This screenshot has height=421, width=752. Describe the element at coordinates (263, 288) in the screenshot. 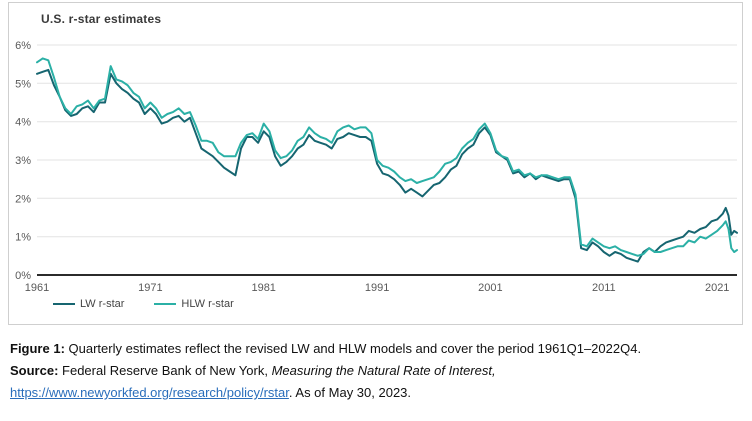

I see `x-tick-label: 1981` at that location.